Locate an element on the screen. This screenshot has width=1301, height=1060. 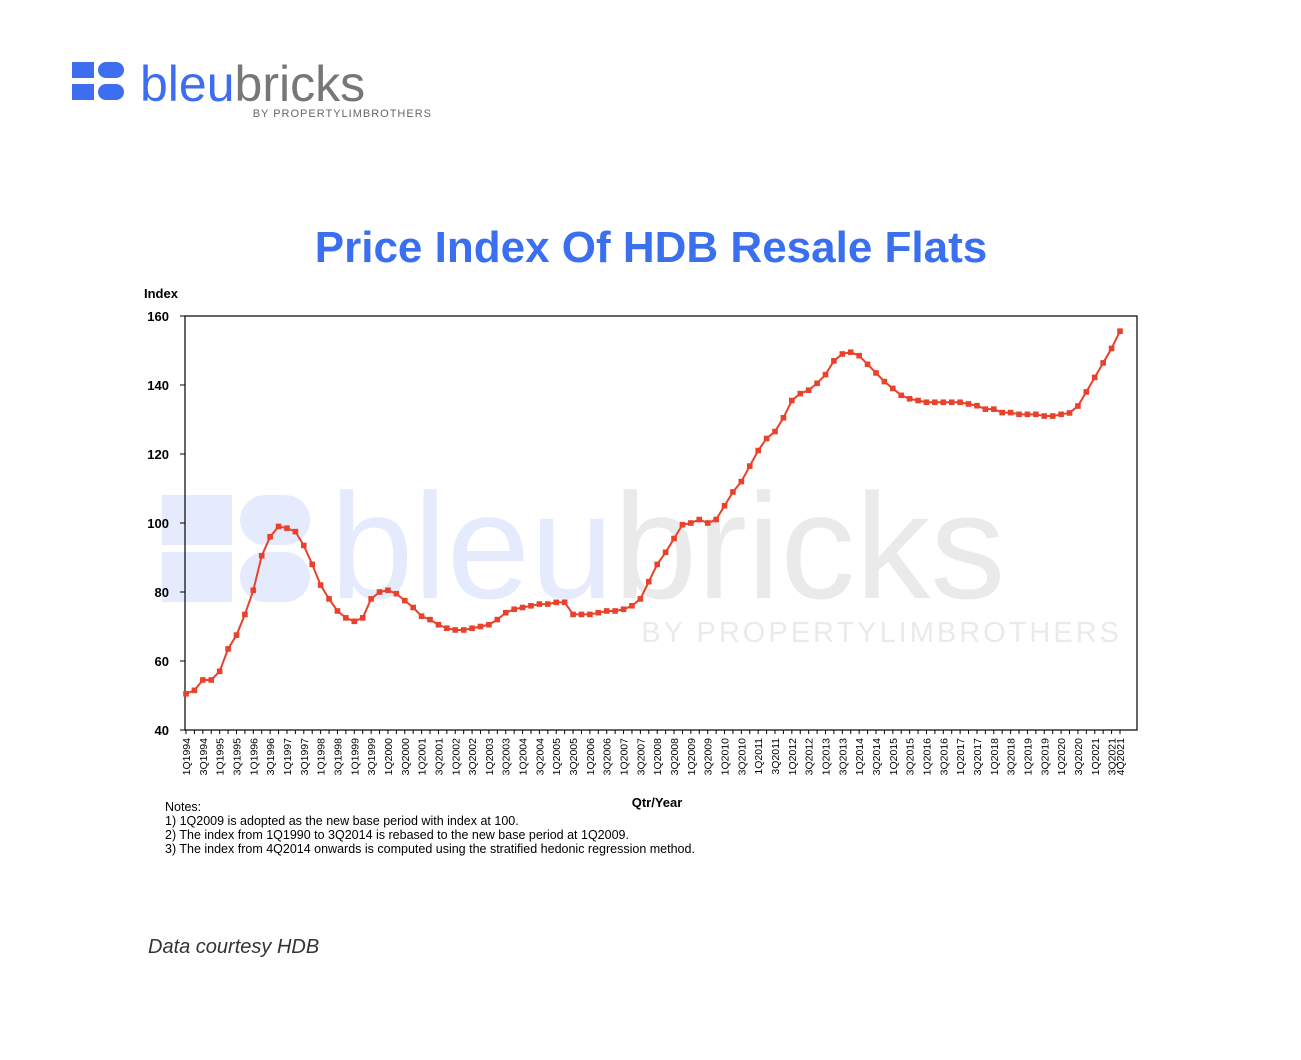
note-line: Notes: is located at coordinates (183, 807).